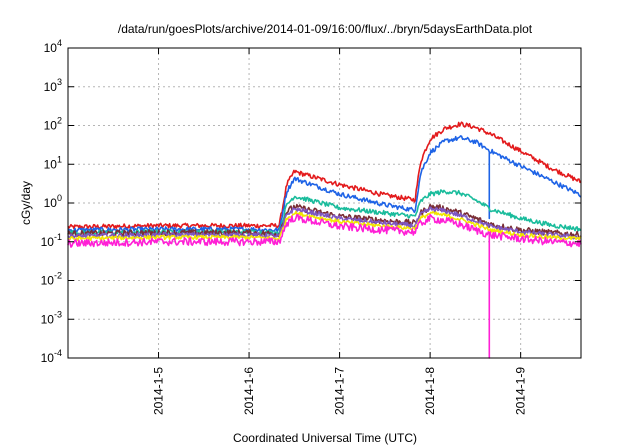 This screenshot has width=640, height=448. I want to click on y-tick-label: 10⁻³, so click(51, 317).